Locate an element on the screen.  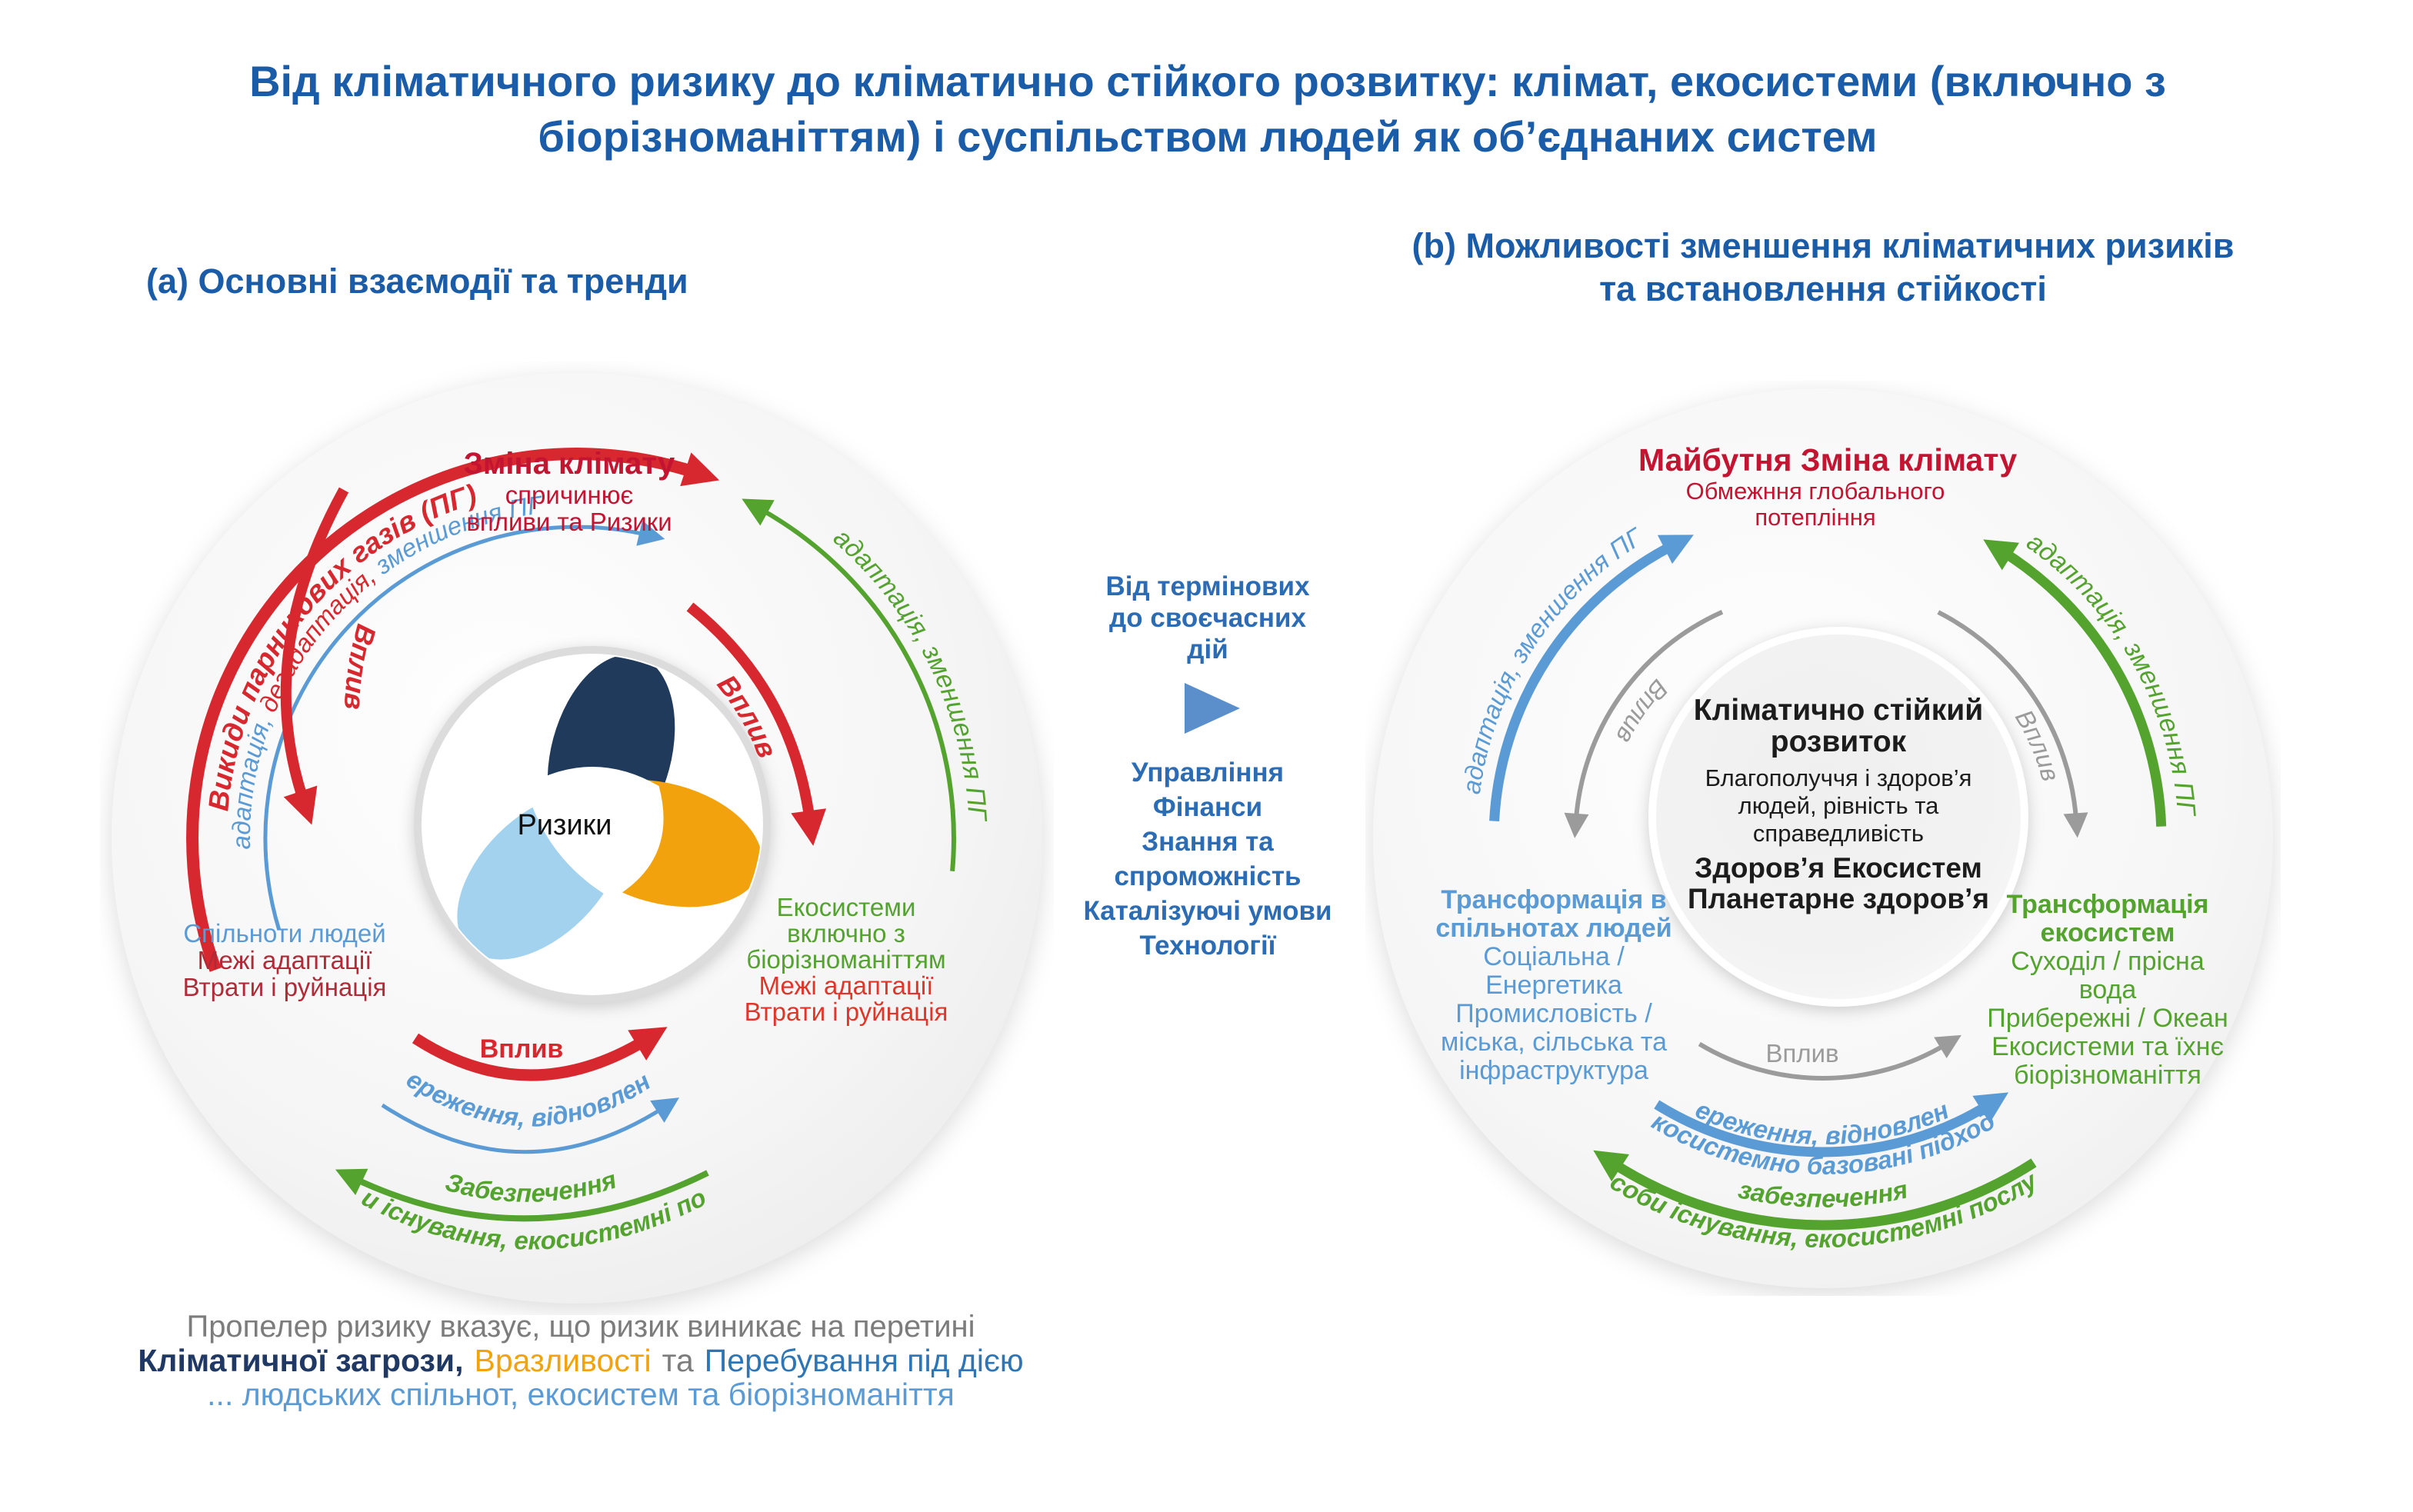
crd-planetary-health: Планетарне здоров’я is located at coordinates (1838, 898).